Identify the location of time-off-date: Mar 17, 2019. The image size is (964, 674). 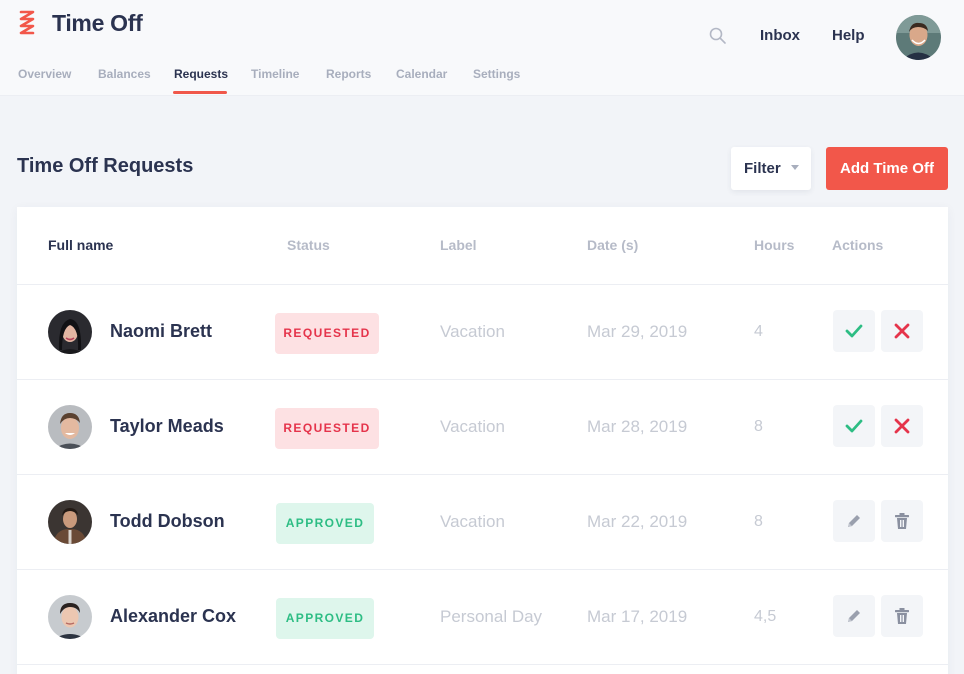
(637, 616).